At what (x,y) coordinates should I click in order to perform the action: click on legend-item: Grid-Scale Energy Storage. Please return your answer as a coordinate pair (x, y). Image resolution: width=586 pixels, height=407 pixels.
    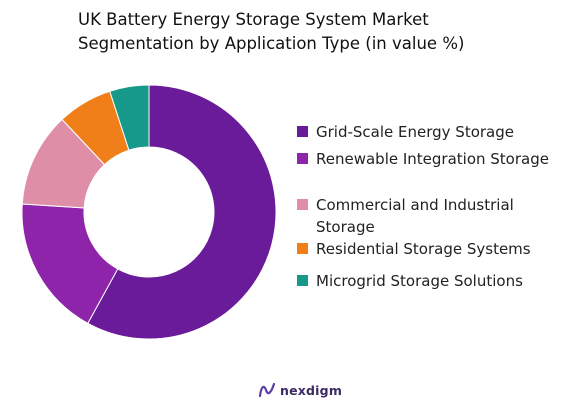
    Looking at the image, I should click on (434, 132).